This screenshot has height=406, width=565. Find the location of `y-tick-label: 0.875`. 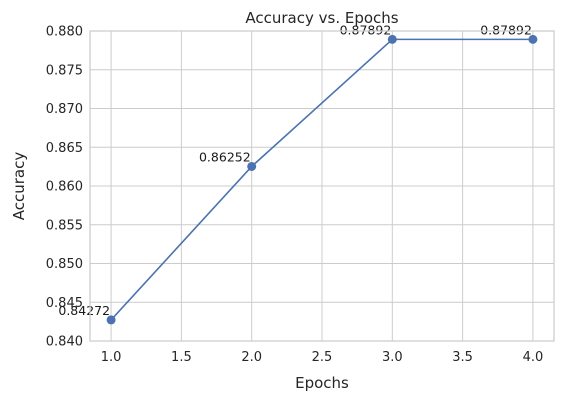

y-tick-label: 0.875 is located at coordinates (64, 70).